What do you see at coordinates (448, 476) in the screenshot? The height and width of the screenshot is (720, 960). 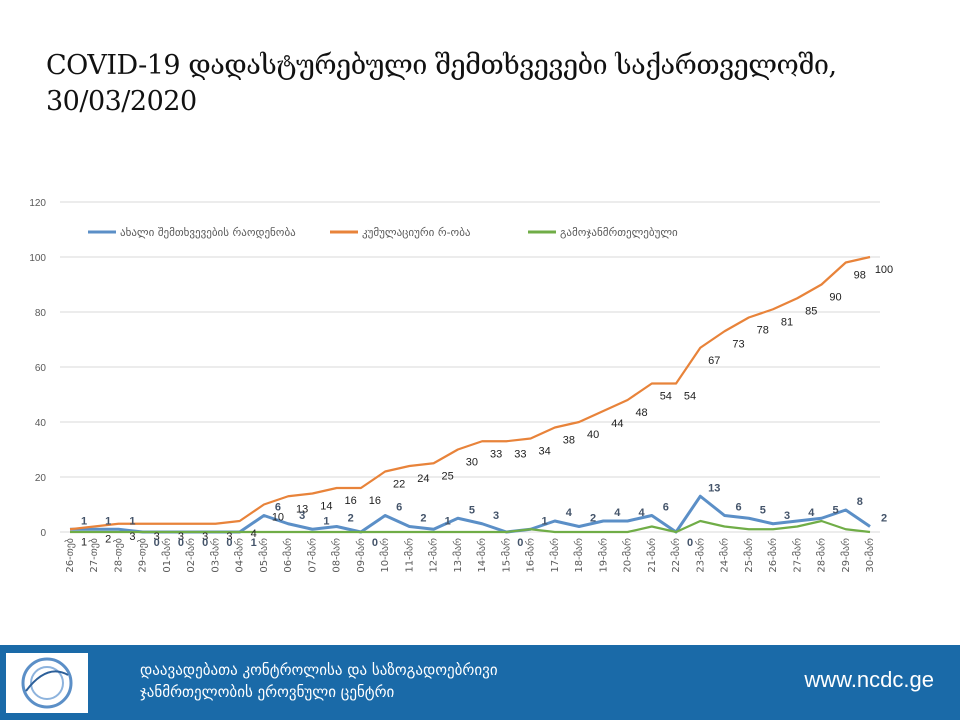 I see `cumulative-data-label: 25` at bounding box center [448, 476].